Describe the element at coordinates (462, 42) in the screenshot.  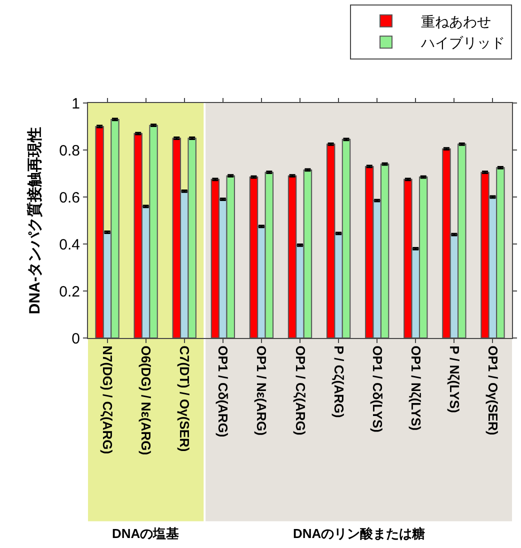
I see `legend-label: ハイブリッド` at that location.